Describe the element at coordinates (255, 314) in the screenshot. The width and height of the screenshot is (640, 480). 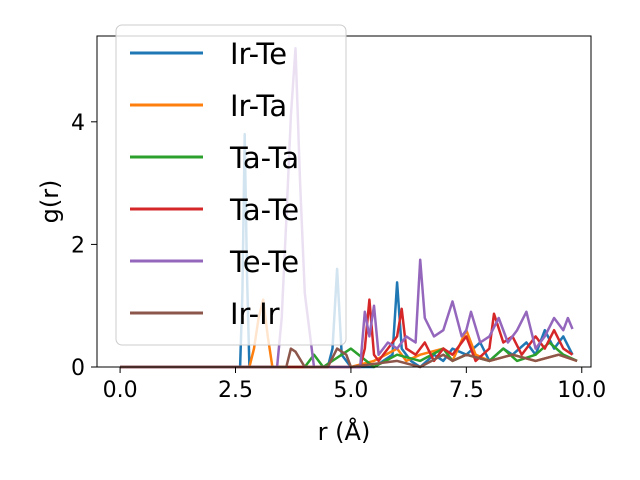
I see `legend-label: Ir-Ir` at that location.